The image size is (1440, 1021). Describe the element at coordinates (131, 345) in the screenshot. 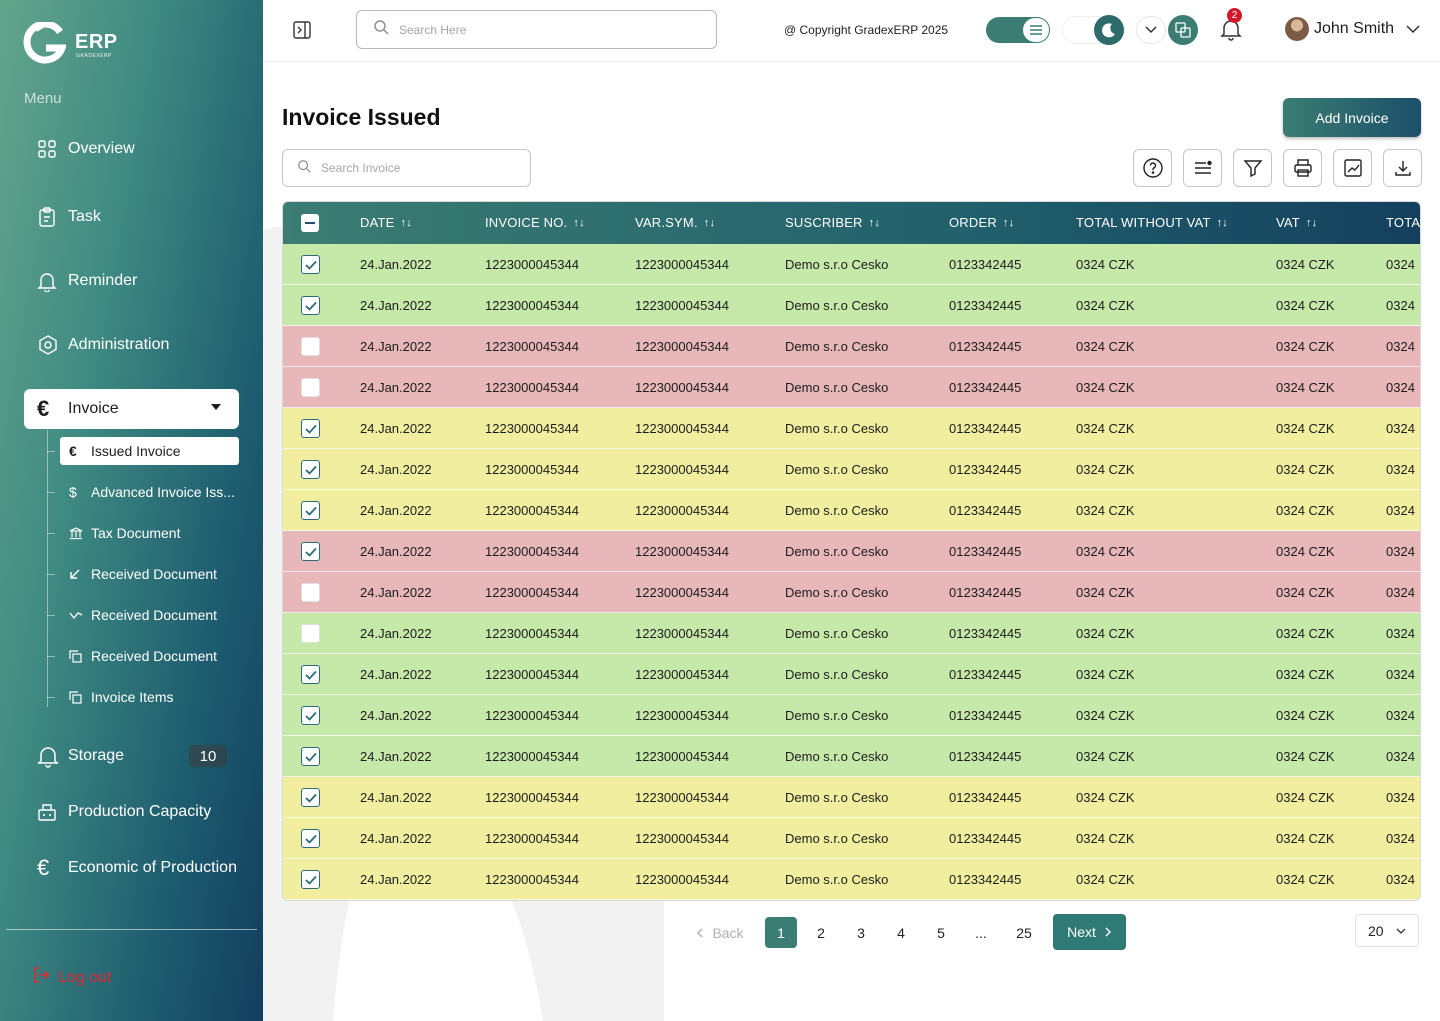

I see `sidebar-item-administration: Administration` at that location.